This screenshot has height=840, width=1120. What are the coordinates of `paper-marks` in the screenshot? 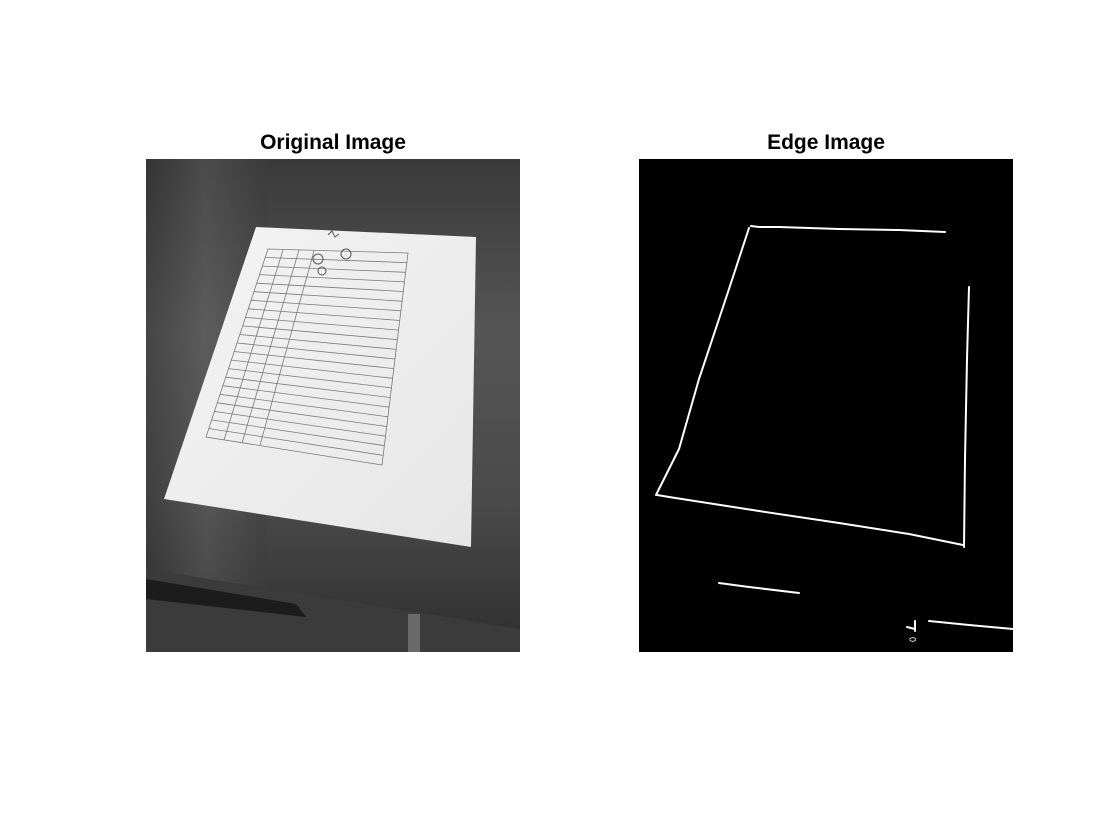 It's located at (332, 253).